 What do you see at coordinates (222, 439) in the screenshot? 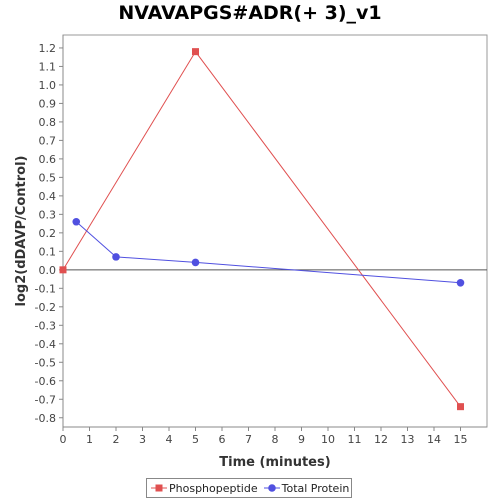
I see `x-tick-label: 6` at bounding box center [222, 439].